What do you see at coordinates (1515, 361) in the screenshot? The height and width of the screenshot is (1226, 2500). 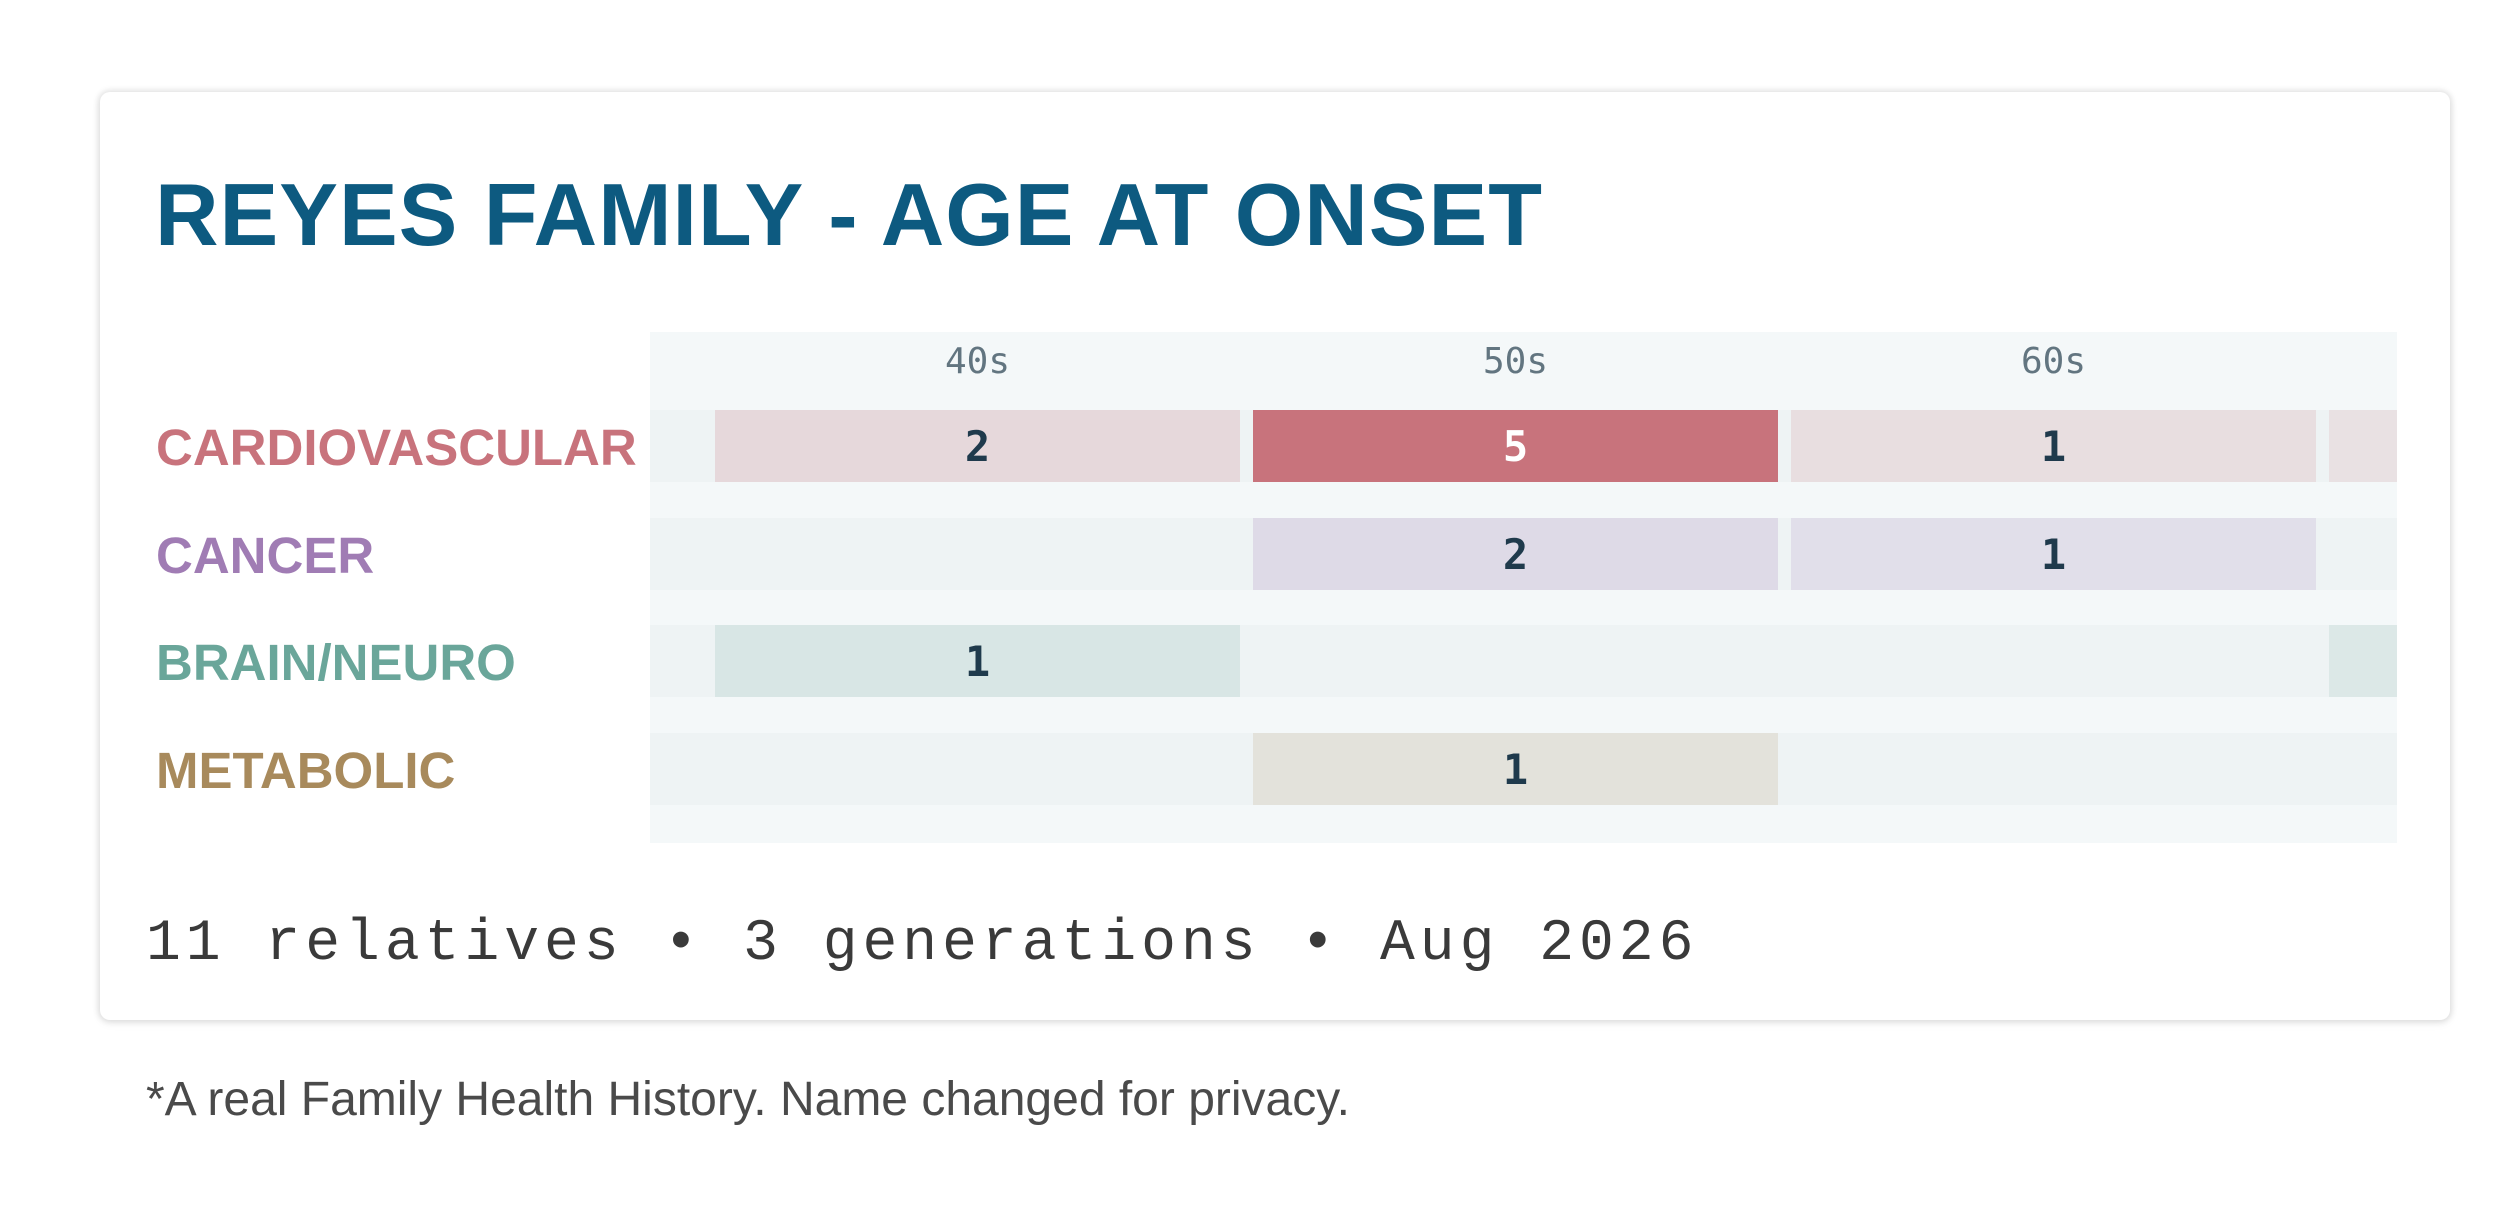 I see `column-label: 50s` at bounding box center [1515, 361].